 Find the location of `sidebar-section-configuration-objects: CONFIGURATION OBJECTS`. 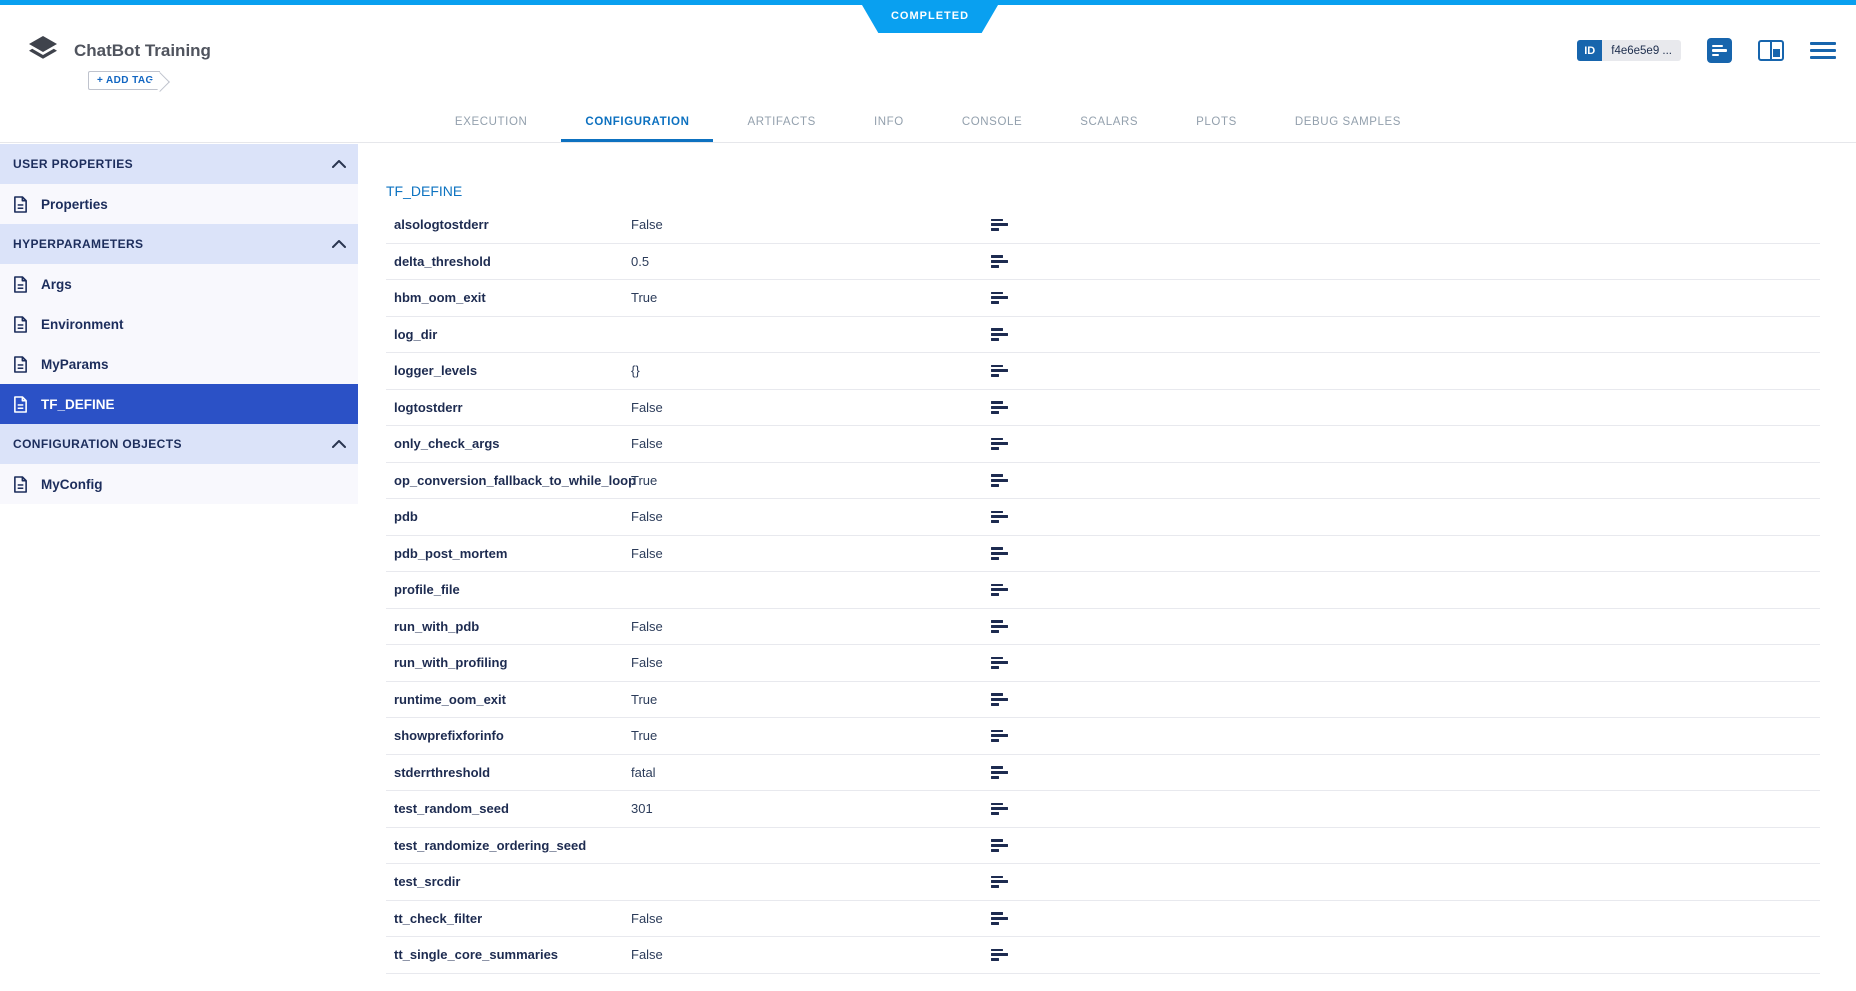

sidebar-section-configuration-objects: CONFIGURATION OBJECTS is located at coordinates (179, 444).